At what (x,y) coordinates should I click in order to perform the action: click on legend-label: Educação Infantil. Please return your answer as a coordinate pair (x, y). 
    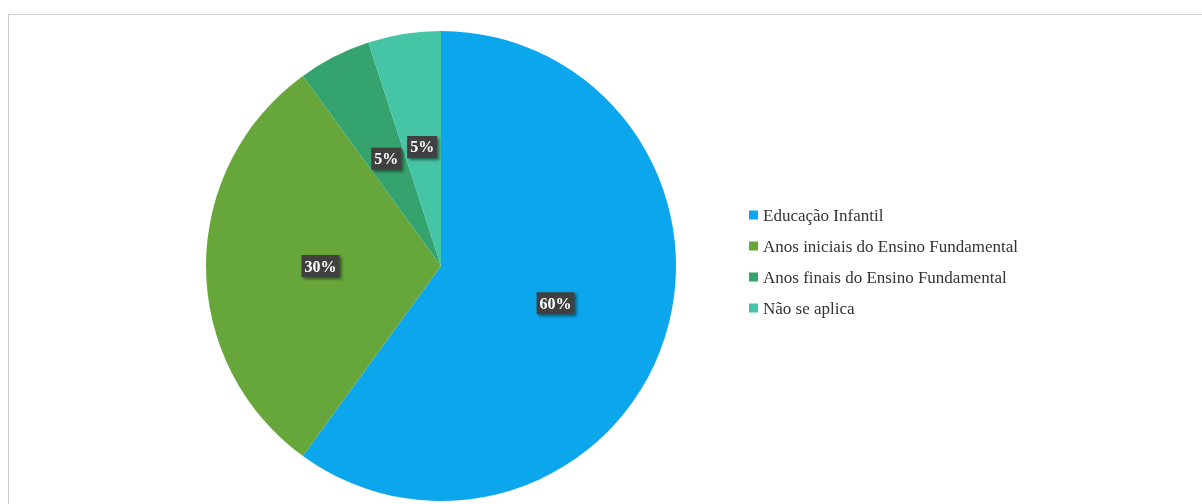
    Looking at the image, I should click on (823, 215).